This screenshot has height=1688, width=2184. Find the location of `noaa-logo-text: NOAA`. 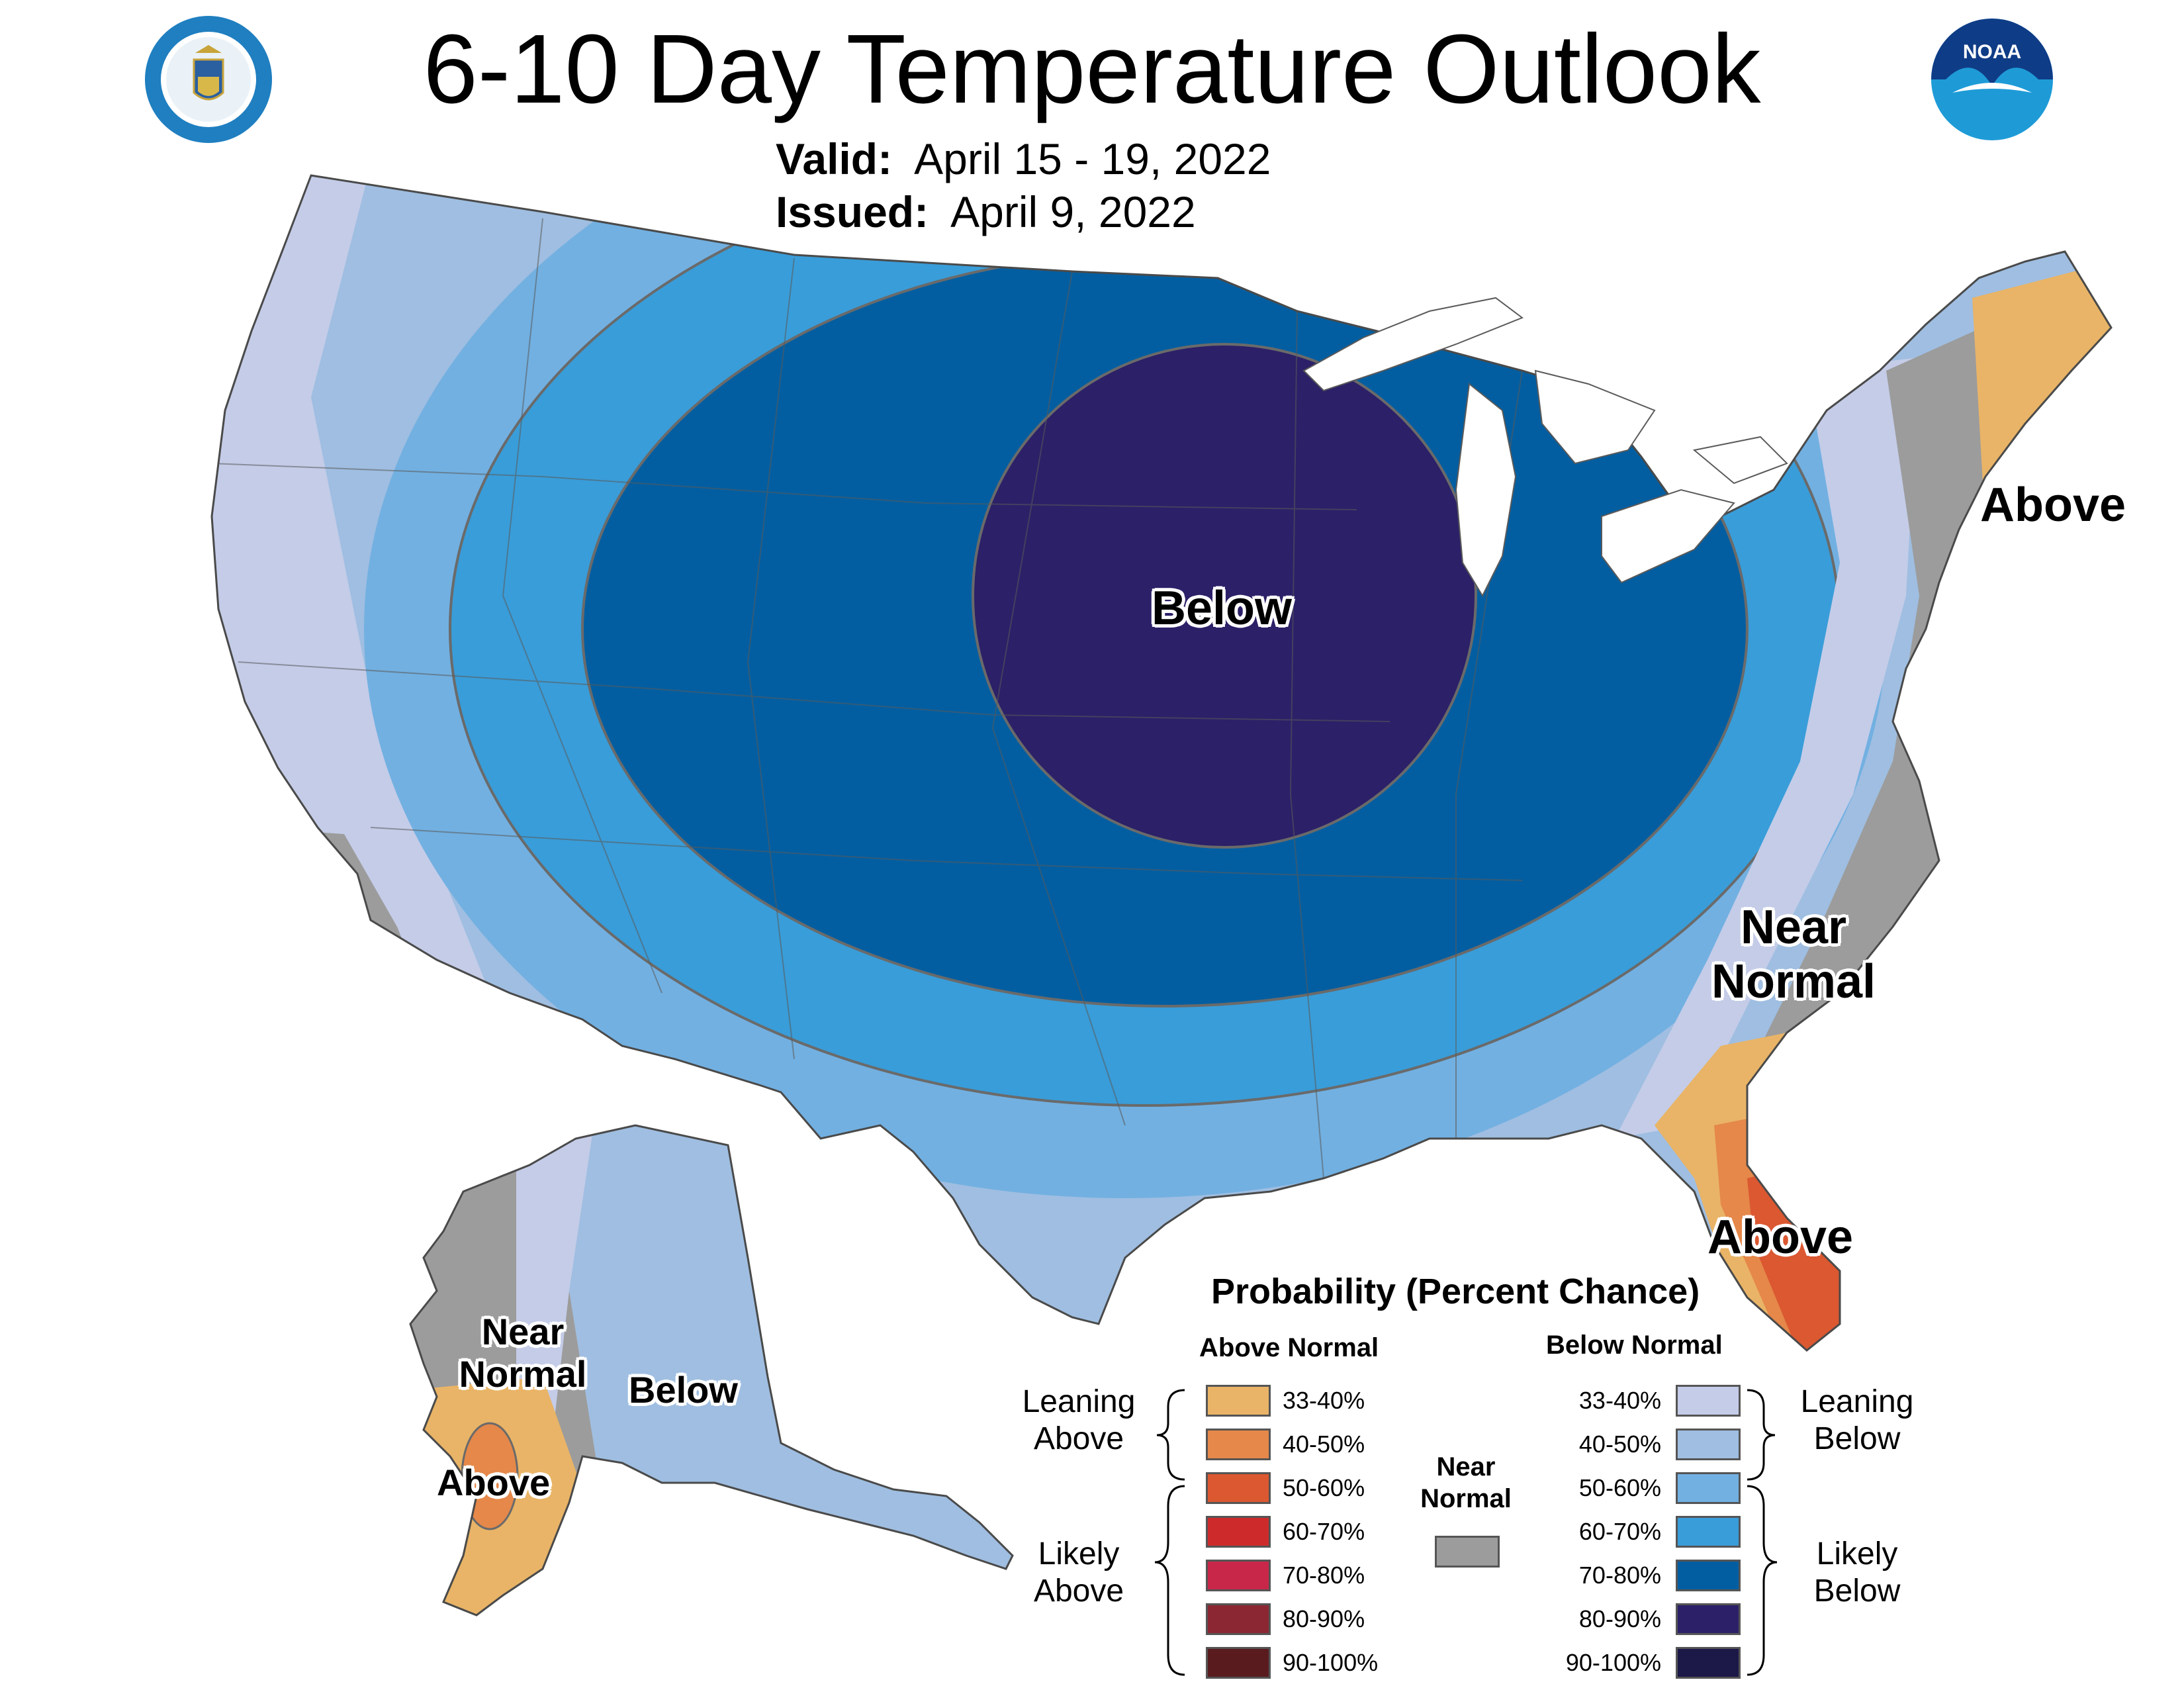

noaa-logo-text: NOAA is located at coordinates (1992, 52).